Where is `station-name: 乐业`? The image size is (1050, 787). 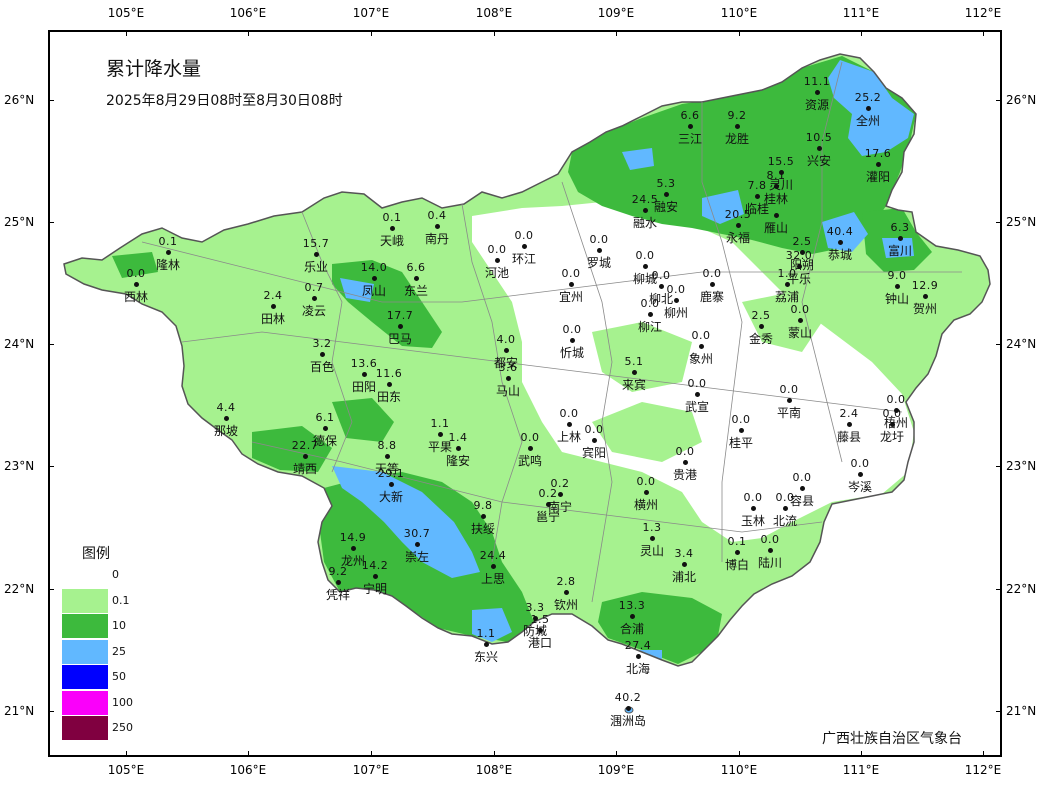
station-name: 乐业 is located at coordinates (315, 267).